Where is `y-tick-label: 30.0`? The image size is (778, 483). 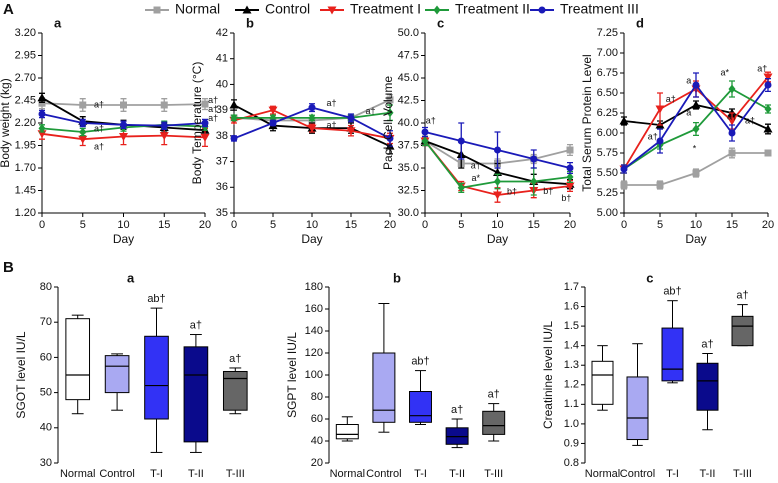
y-tick-label: 30.0 is located at coordinates (408, 213).